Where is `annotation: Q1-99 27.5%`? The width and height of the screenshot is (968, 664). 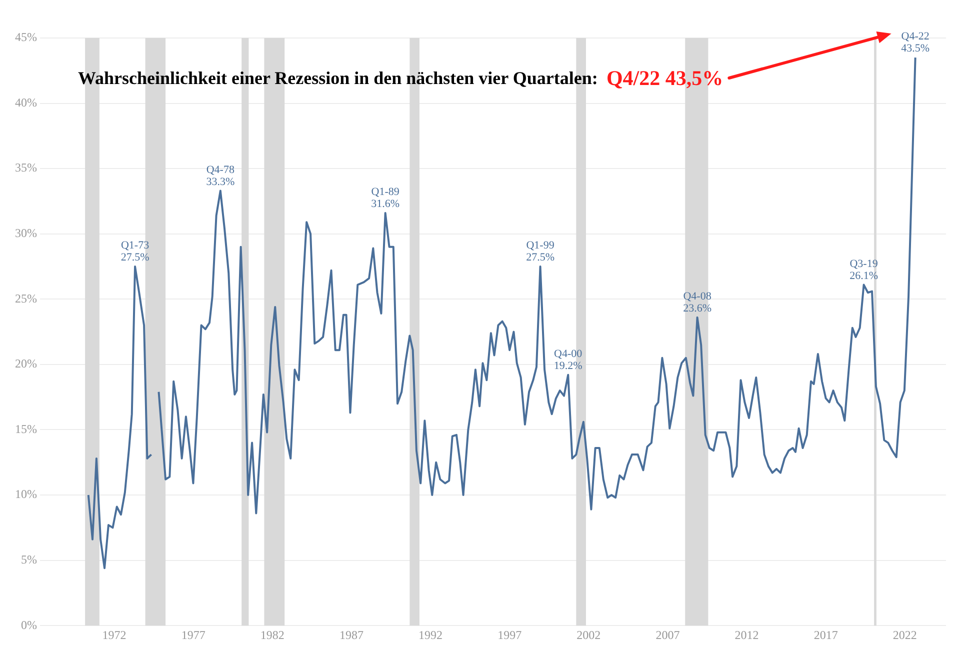 annotation: Q1-99 27.5% is located at coordinates (540, 252).